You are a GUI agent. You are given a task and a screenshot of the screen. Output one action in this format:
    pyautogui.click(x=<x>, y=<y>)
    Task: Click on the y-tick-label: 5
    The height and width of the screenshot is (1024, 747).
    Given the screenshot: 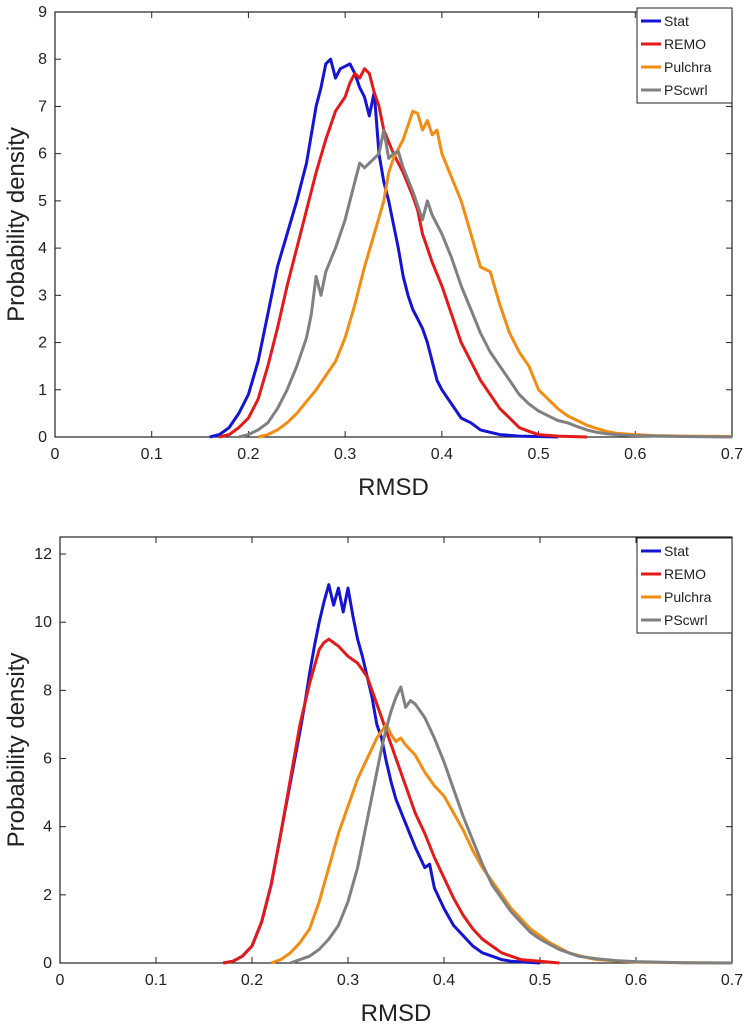 What is the action you would take?
    pyautogui.click(x=42, y=201)
    